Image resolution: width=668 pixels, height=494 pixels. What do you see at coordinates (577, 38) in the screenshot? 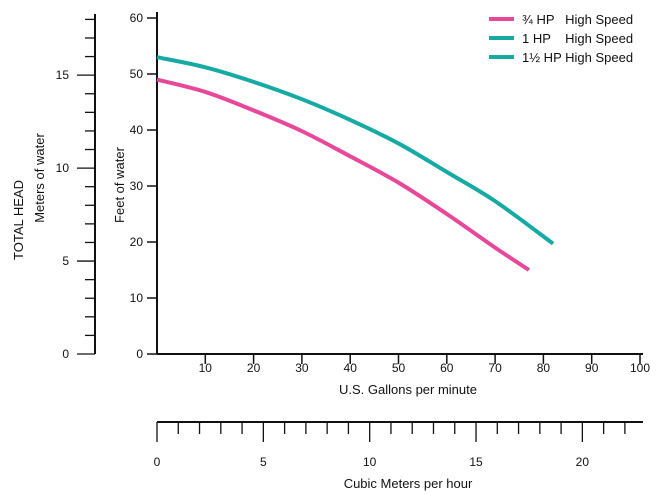
I see `legend-label-1: 1 HP High Speed` at bounding box center [577, 38].